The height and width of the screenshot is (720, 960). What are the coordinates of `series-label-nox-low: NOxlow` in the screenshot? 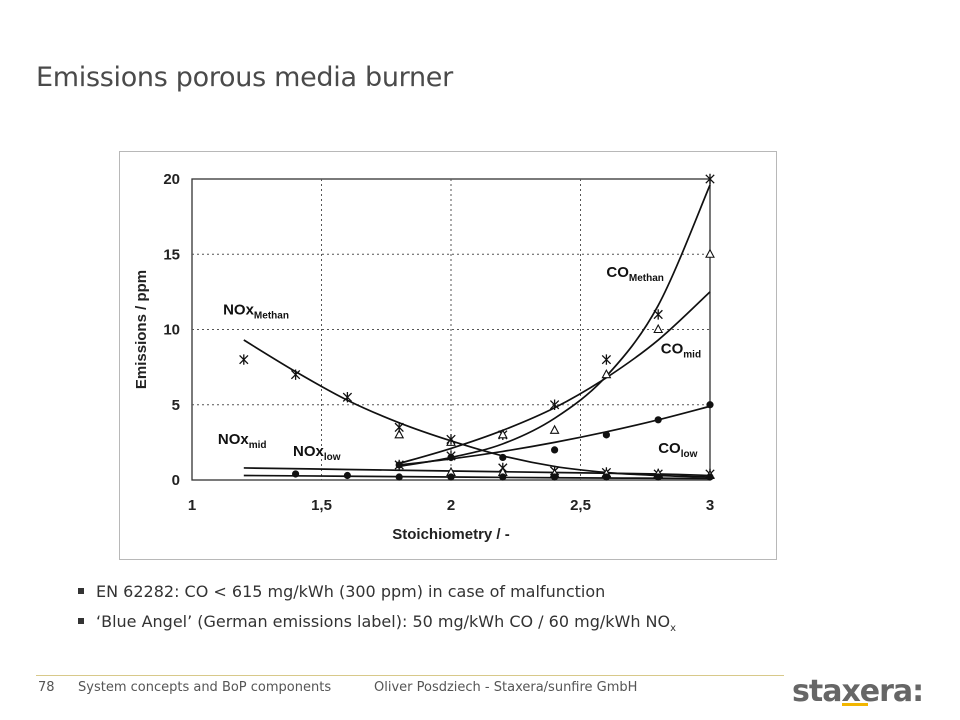 It's located at (317, 453).